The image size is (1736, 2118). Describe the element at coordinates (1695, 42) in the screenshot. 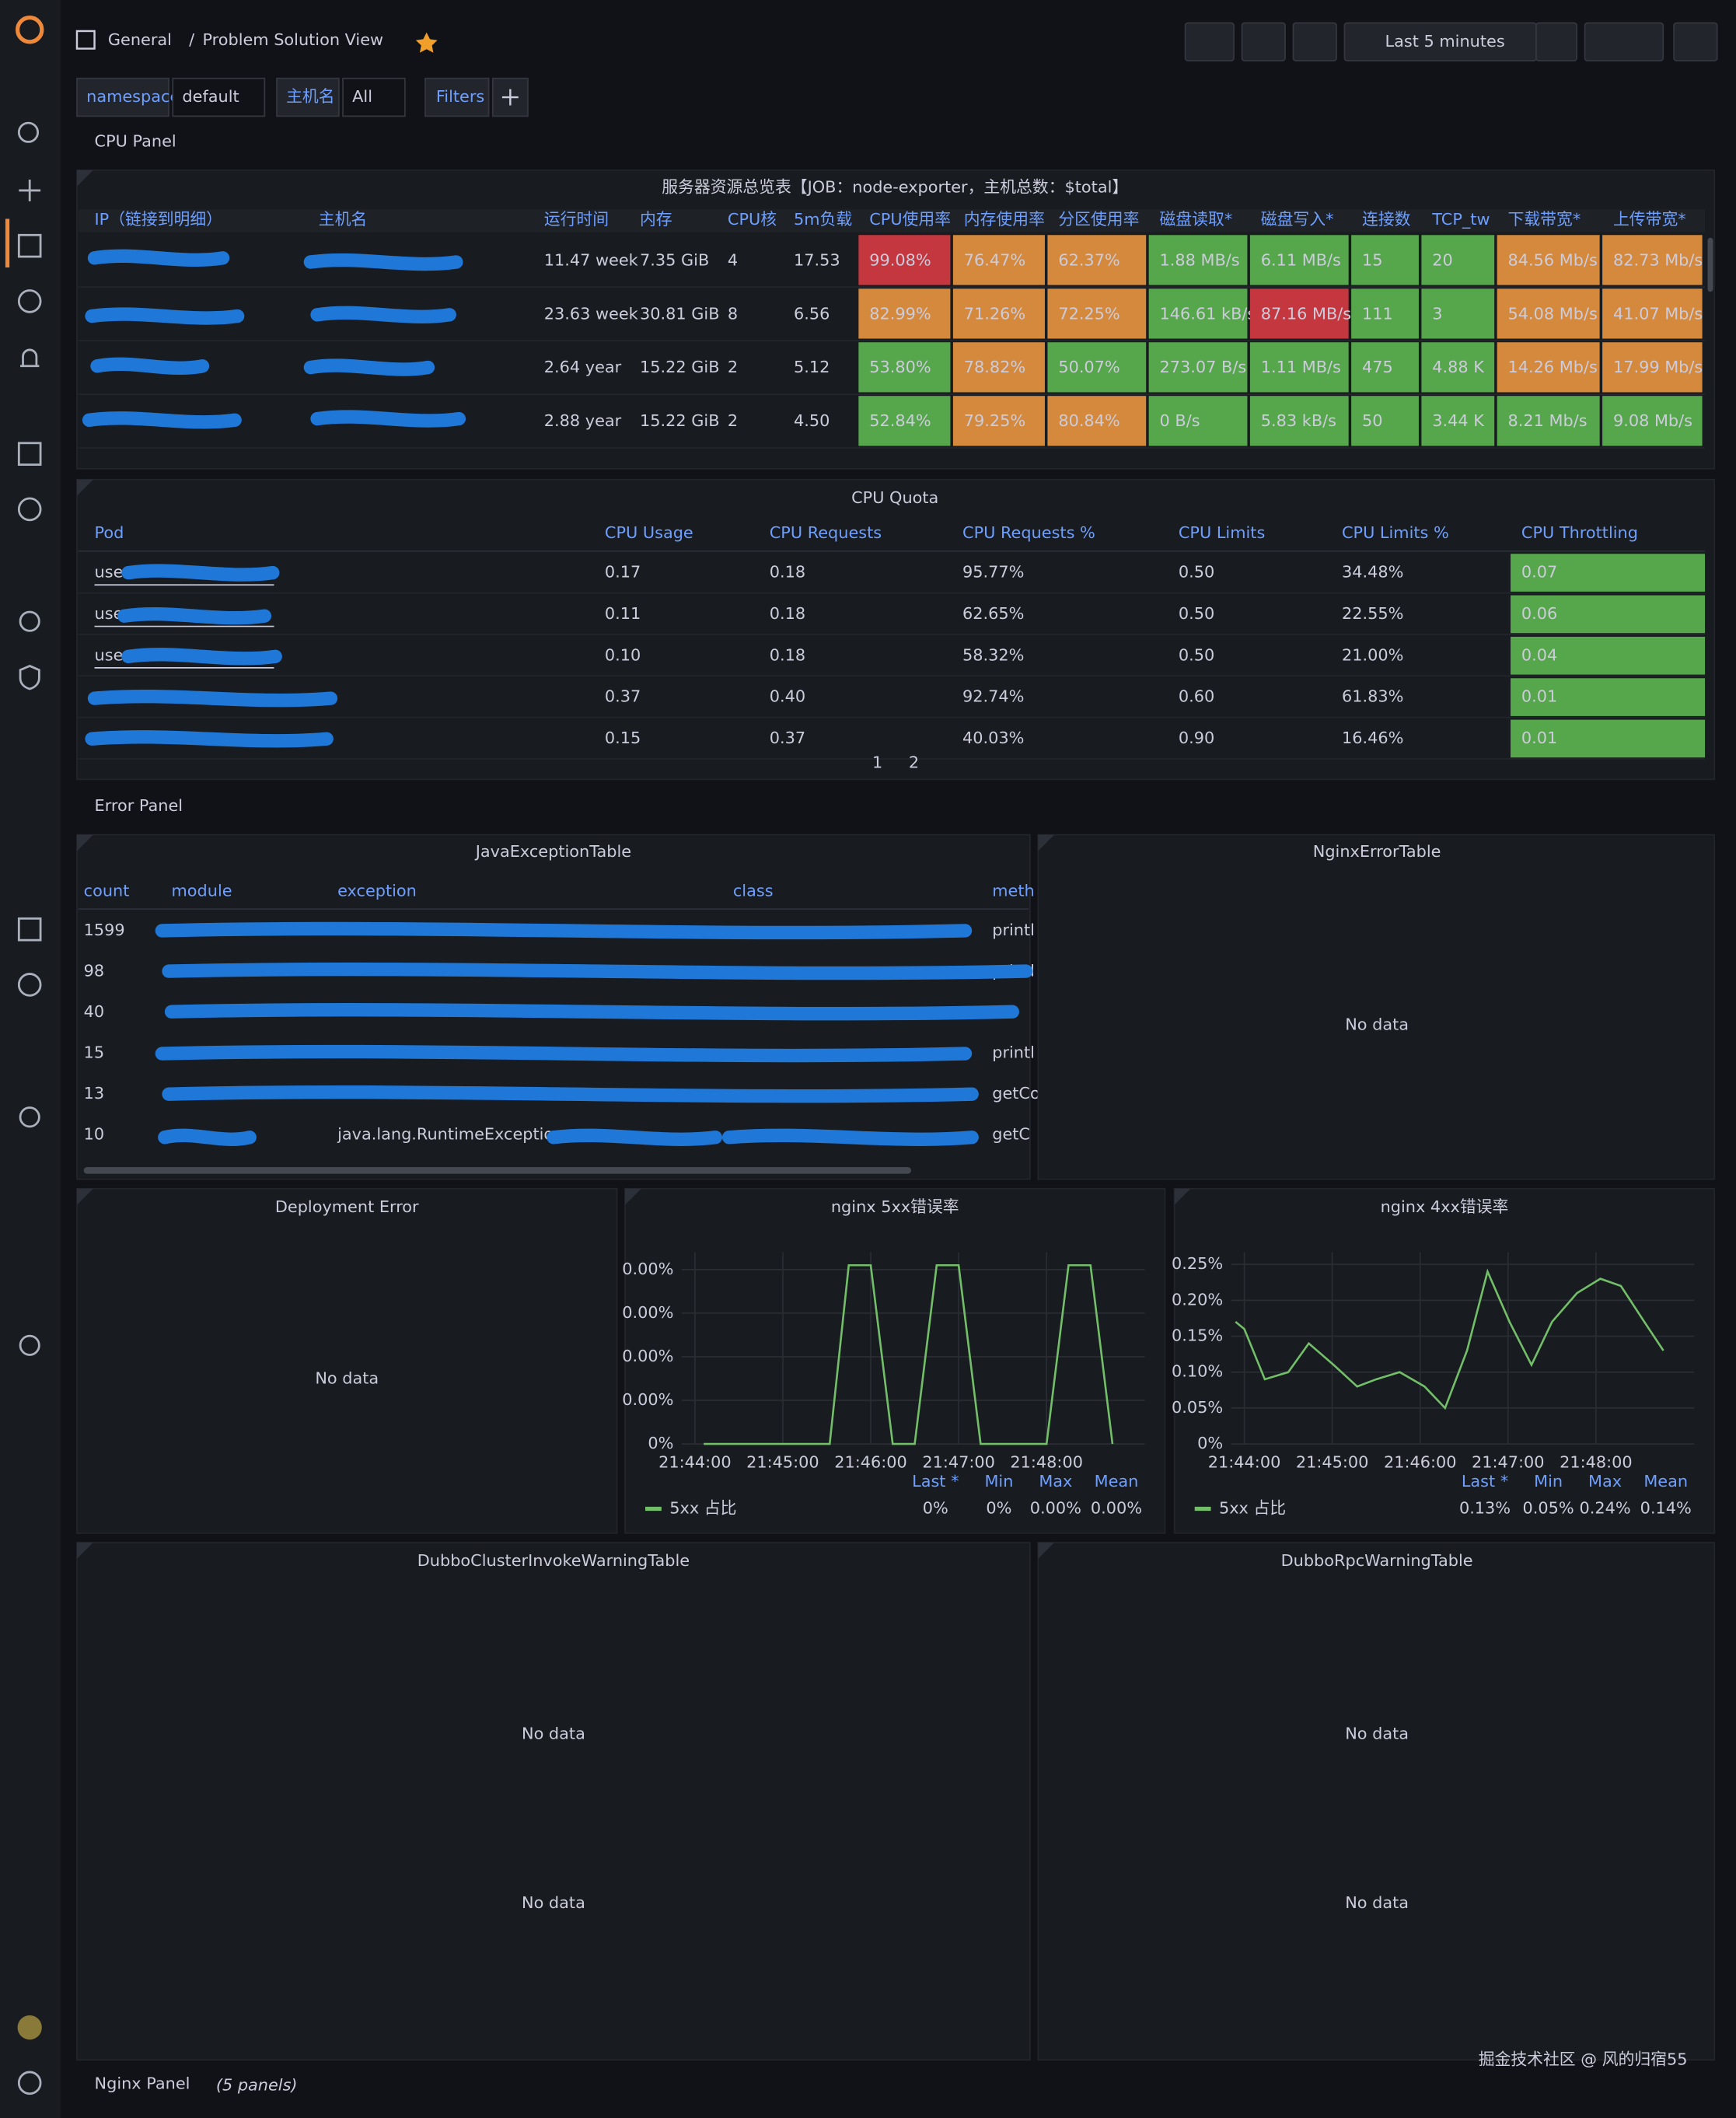

I see `tv-mode-button` at that location.